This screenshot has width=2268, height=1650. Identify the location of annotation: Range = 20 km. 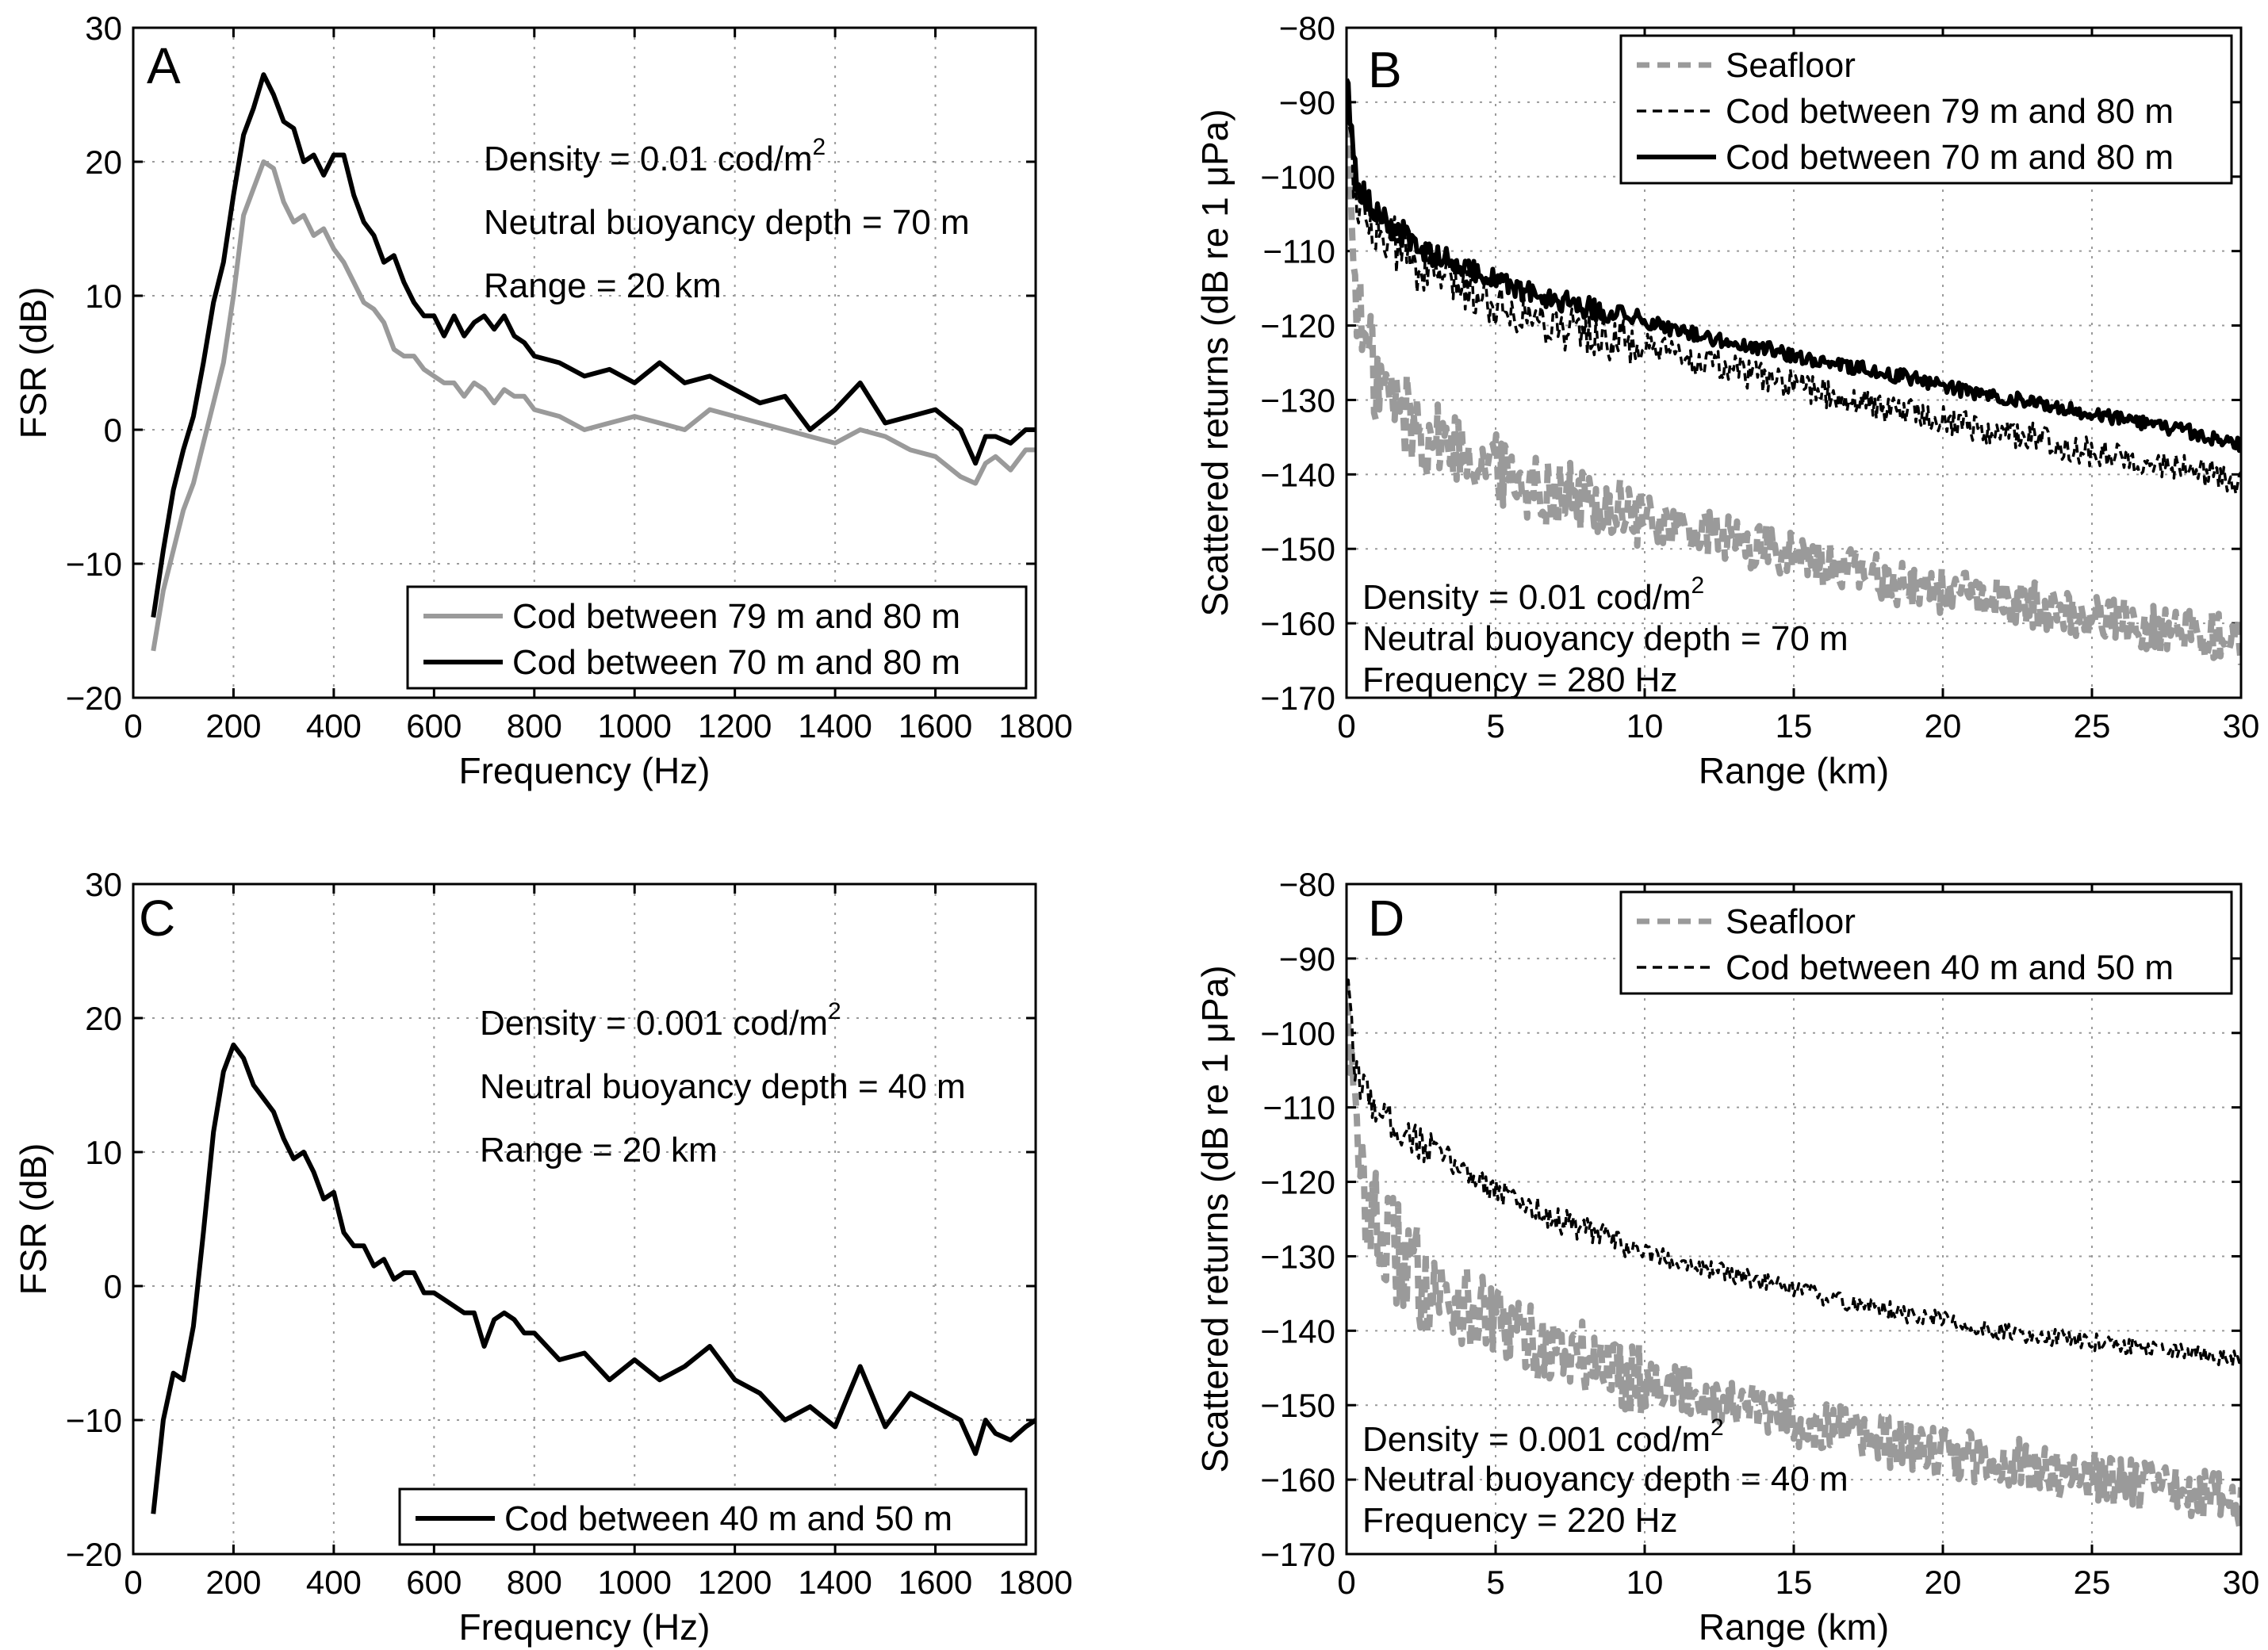
(599, 1150).